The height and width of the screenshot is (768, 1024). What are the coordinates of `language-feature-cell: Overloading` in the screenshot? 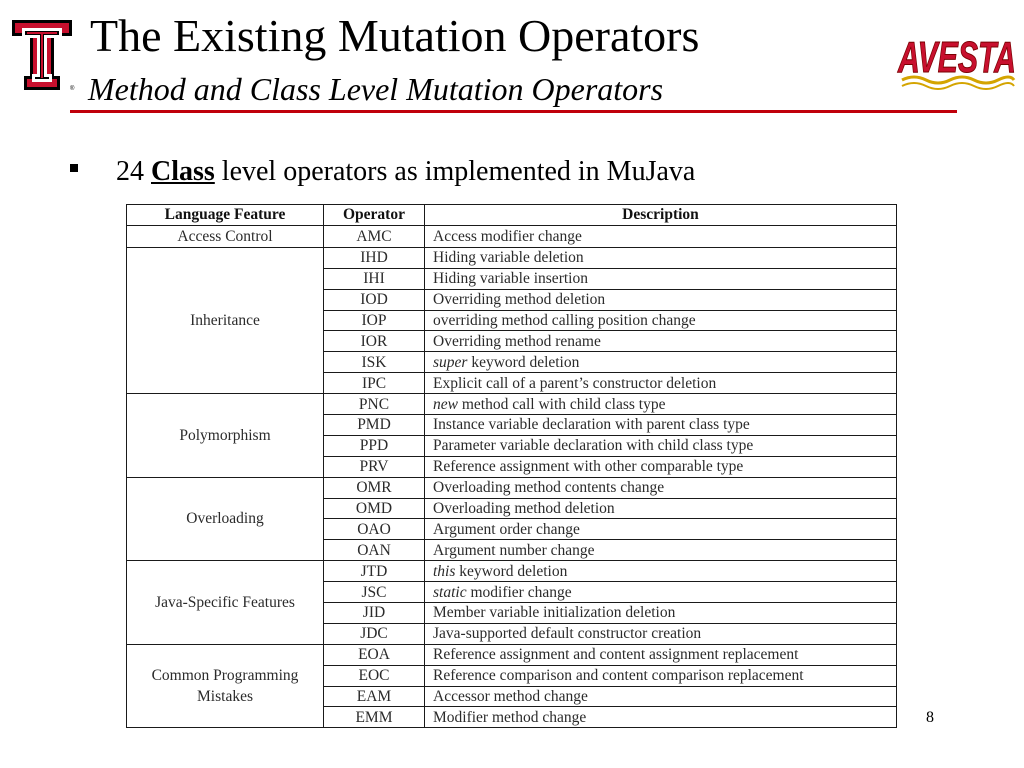 It's located at (225, 519).